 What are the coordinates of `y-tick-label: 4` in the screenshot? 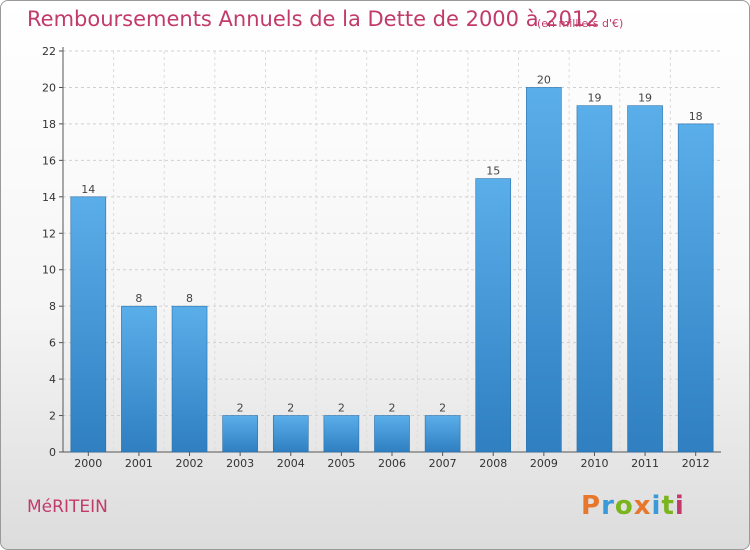 It's located at (52, 379).